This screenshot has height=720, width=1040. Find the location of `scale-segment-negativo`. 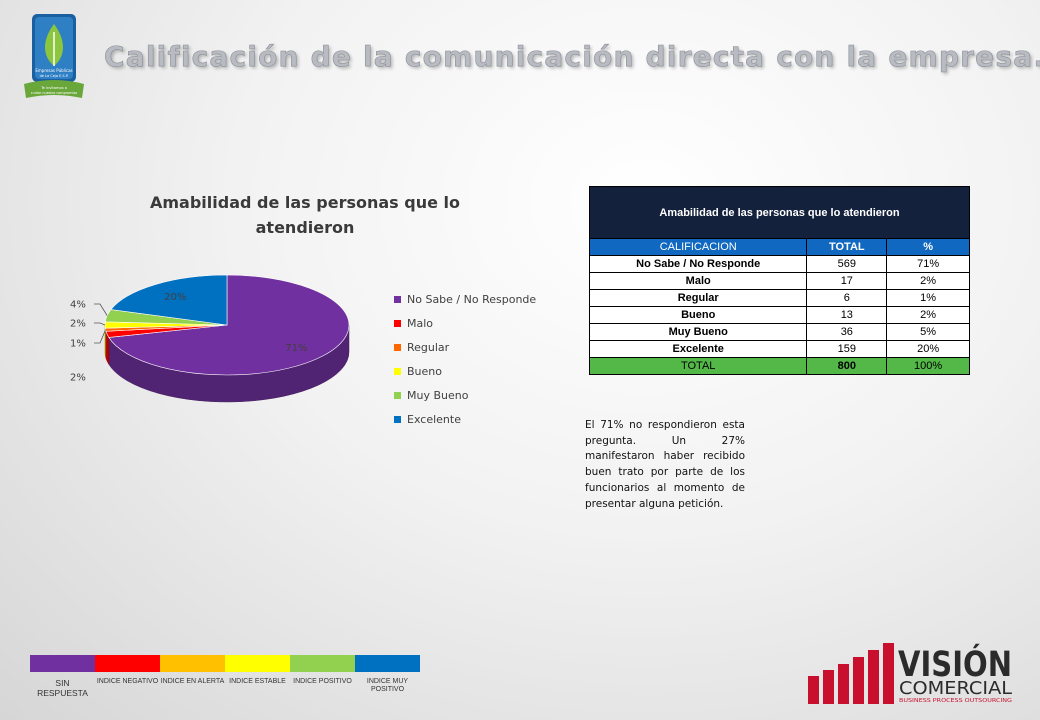

scale-segment-negativo is located at coordinates (127, 663).